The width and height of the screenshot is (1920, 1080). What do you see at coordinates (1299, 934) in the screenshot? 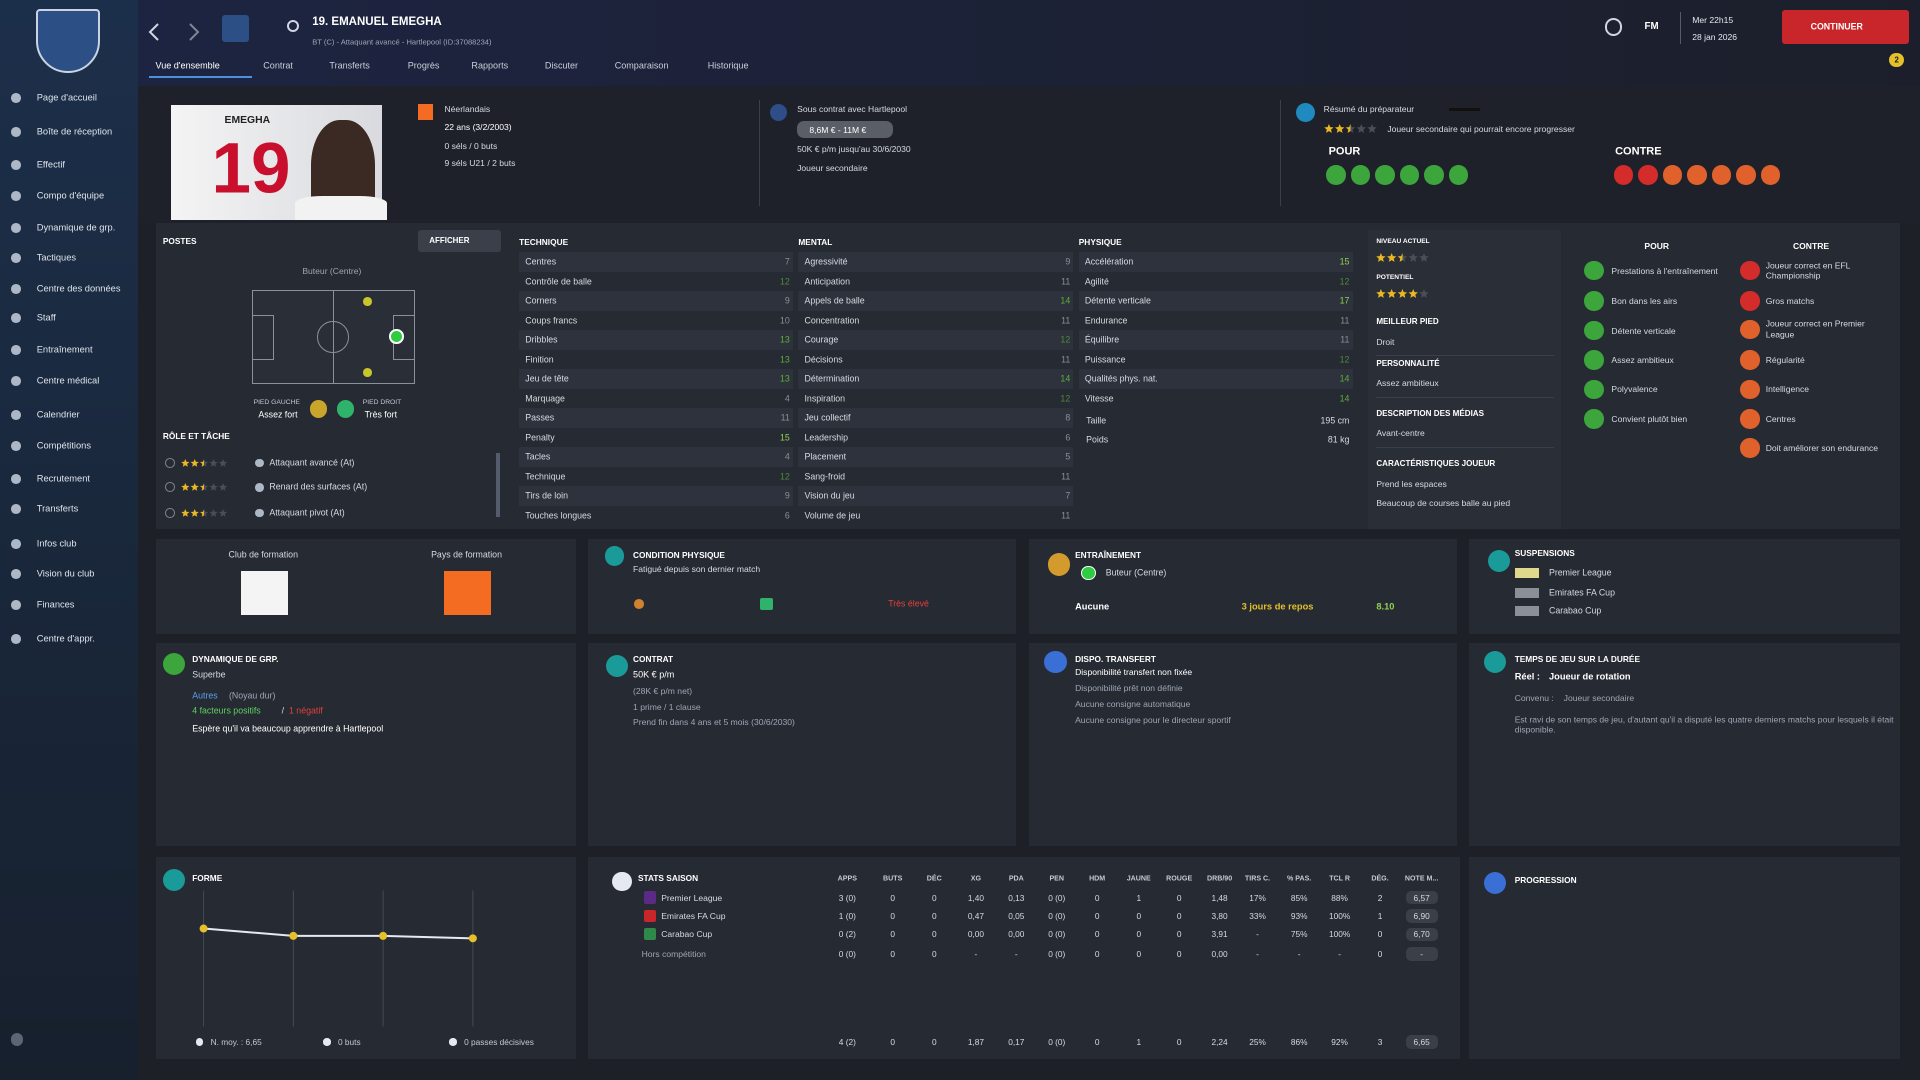
I see `stats-cell: 75%` at bounding box center [1299, 934].